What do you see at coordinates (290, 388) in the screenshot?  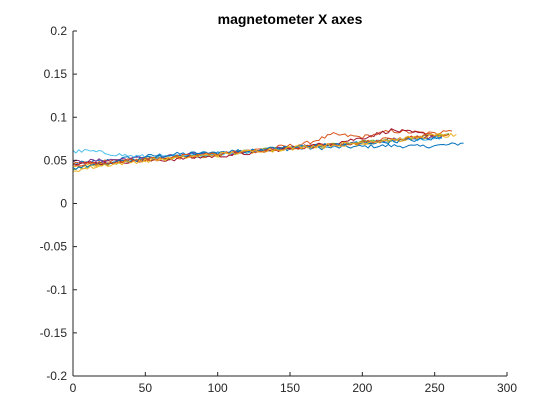 I see `x-tick-label: 150` at bounding box center [290, 388].